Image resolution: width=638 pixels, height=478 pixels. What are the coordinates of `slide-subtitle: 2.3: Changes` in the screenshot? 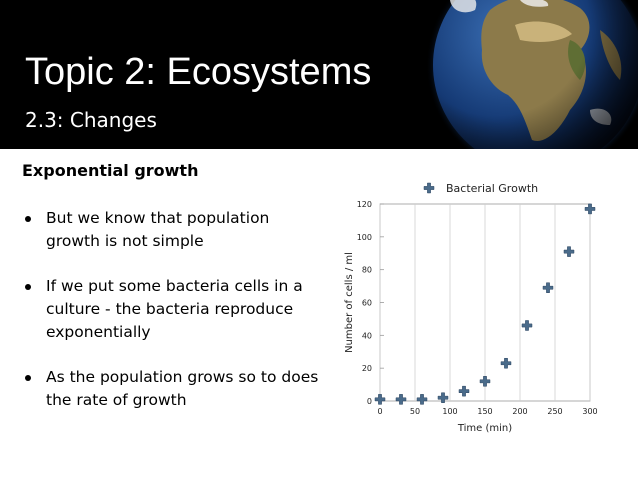 It's located at (91, 120).